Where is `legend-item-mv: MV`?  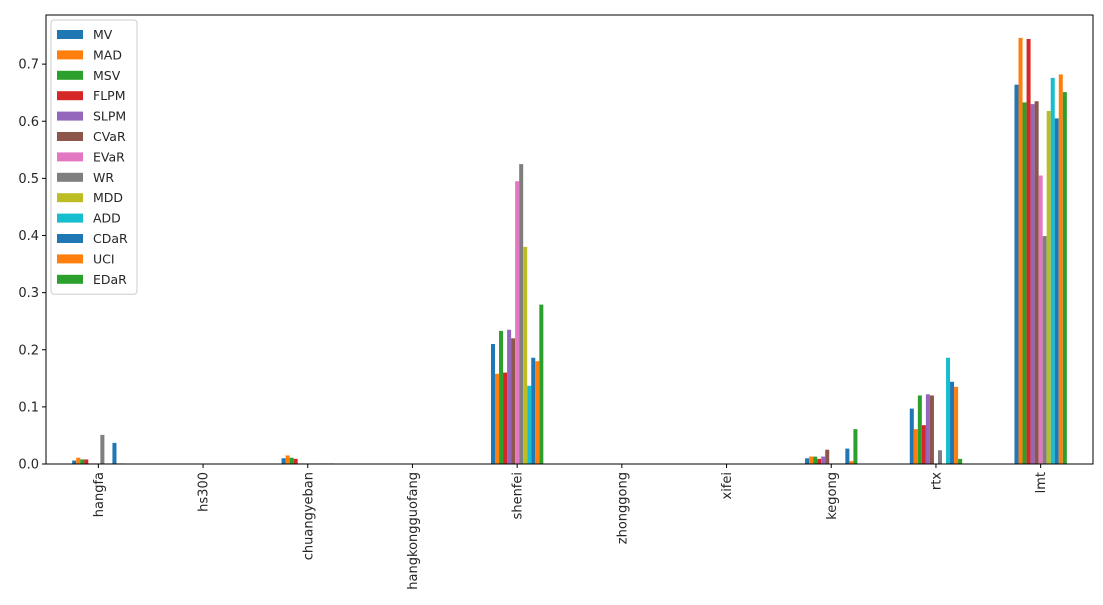 legend-item-mv: MV is located at coordinates (85, 34).